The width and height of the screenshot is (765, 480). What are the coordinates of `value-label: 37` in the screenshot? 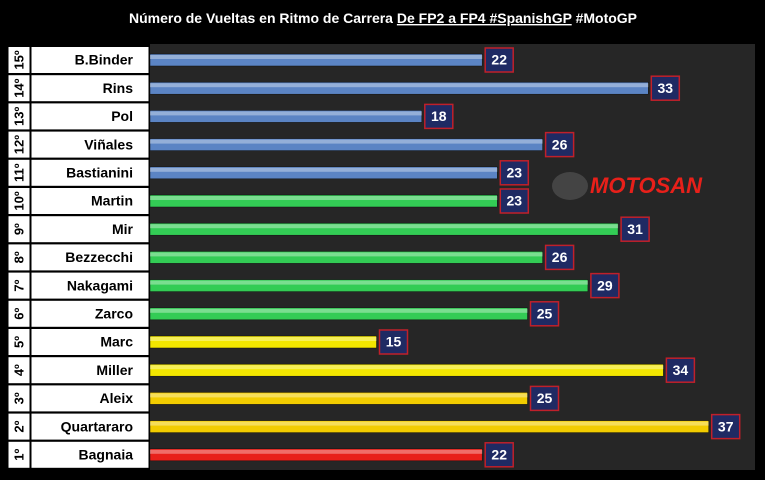 It's located at (726, 426).